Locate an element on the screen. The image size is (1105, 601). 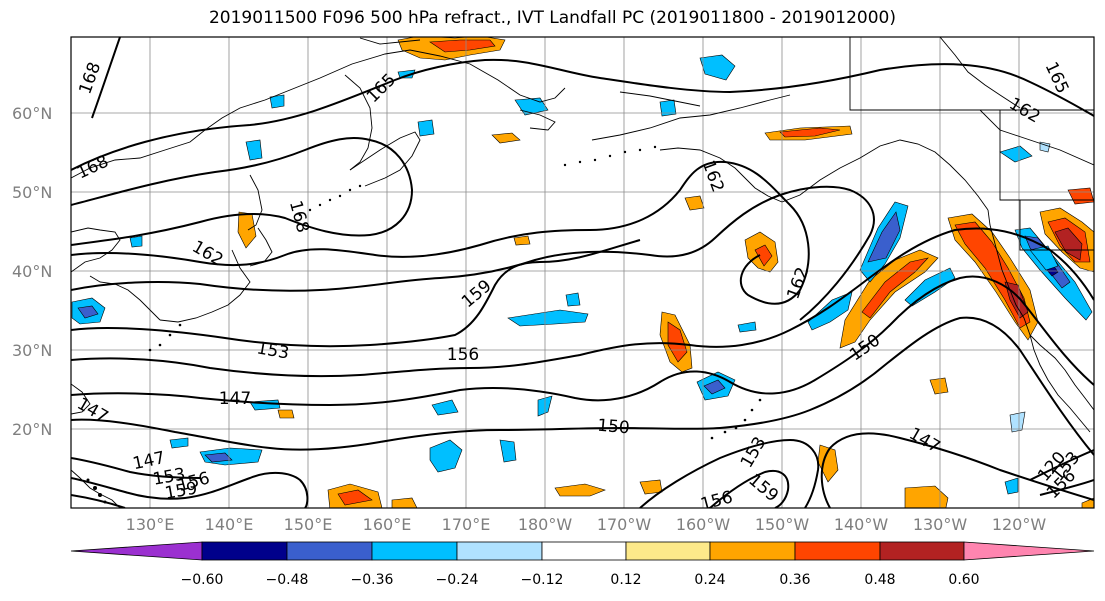
colorbar-extend-high is located at coordinates (1029, 551).